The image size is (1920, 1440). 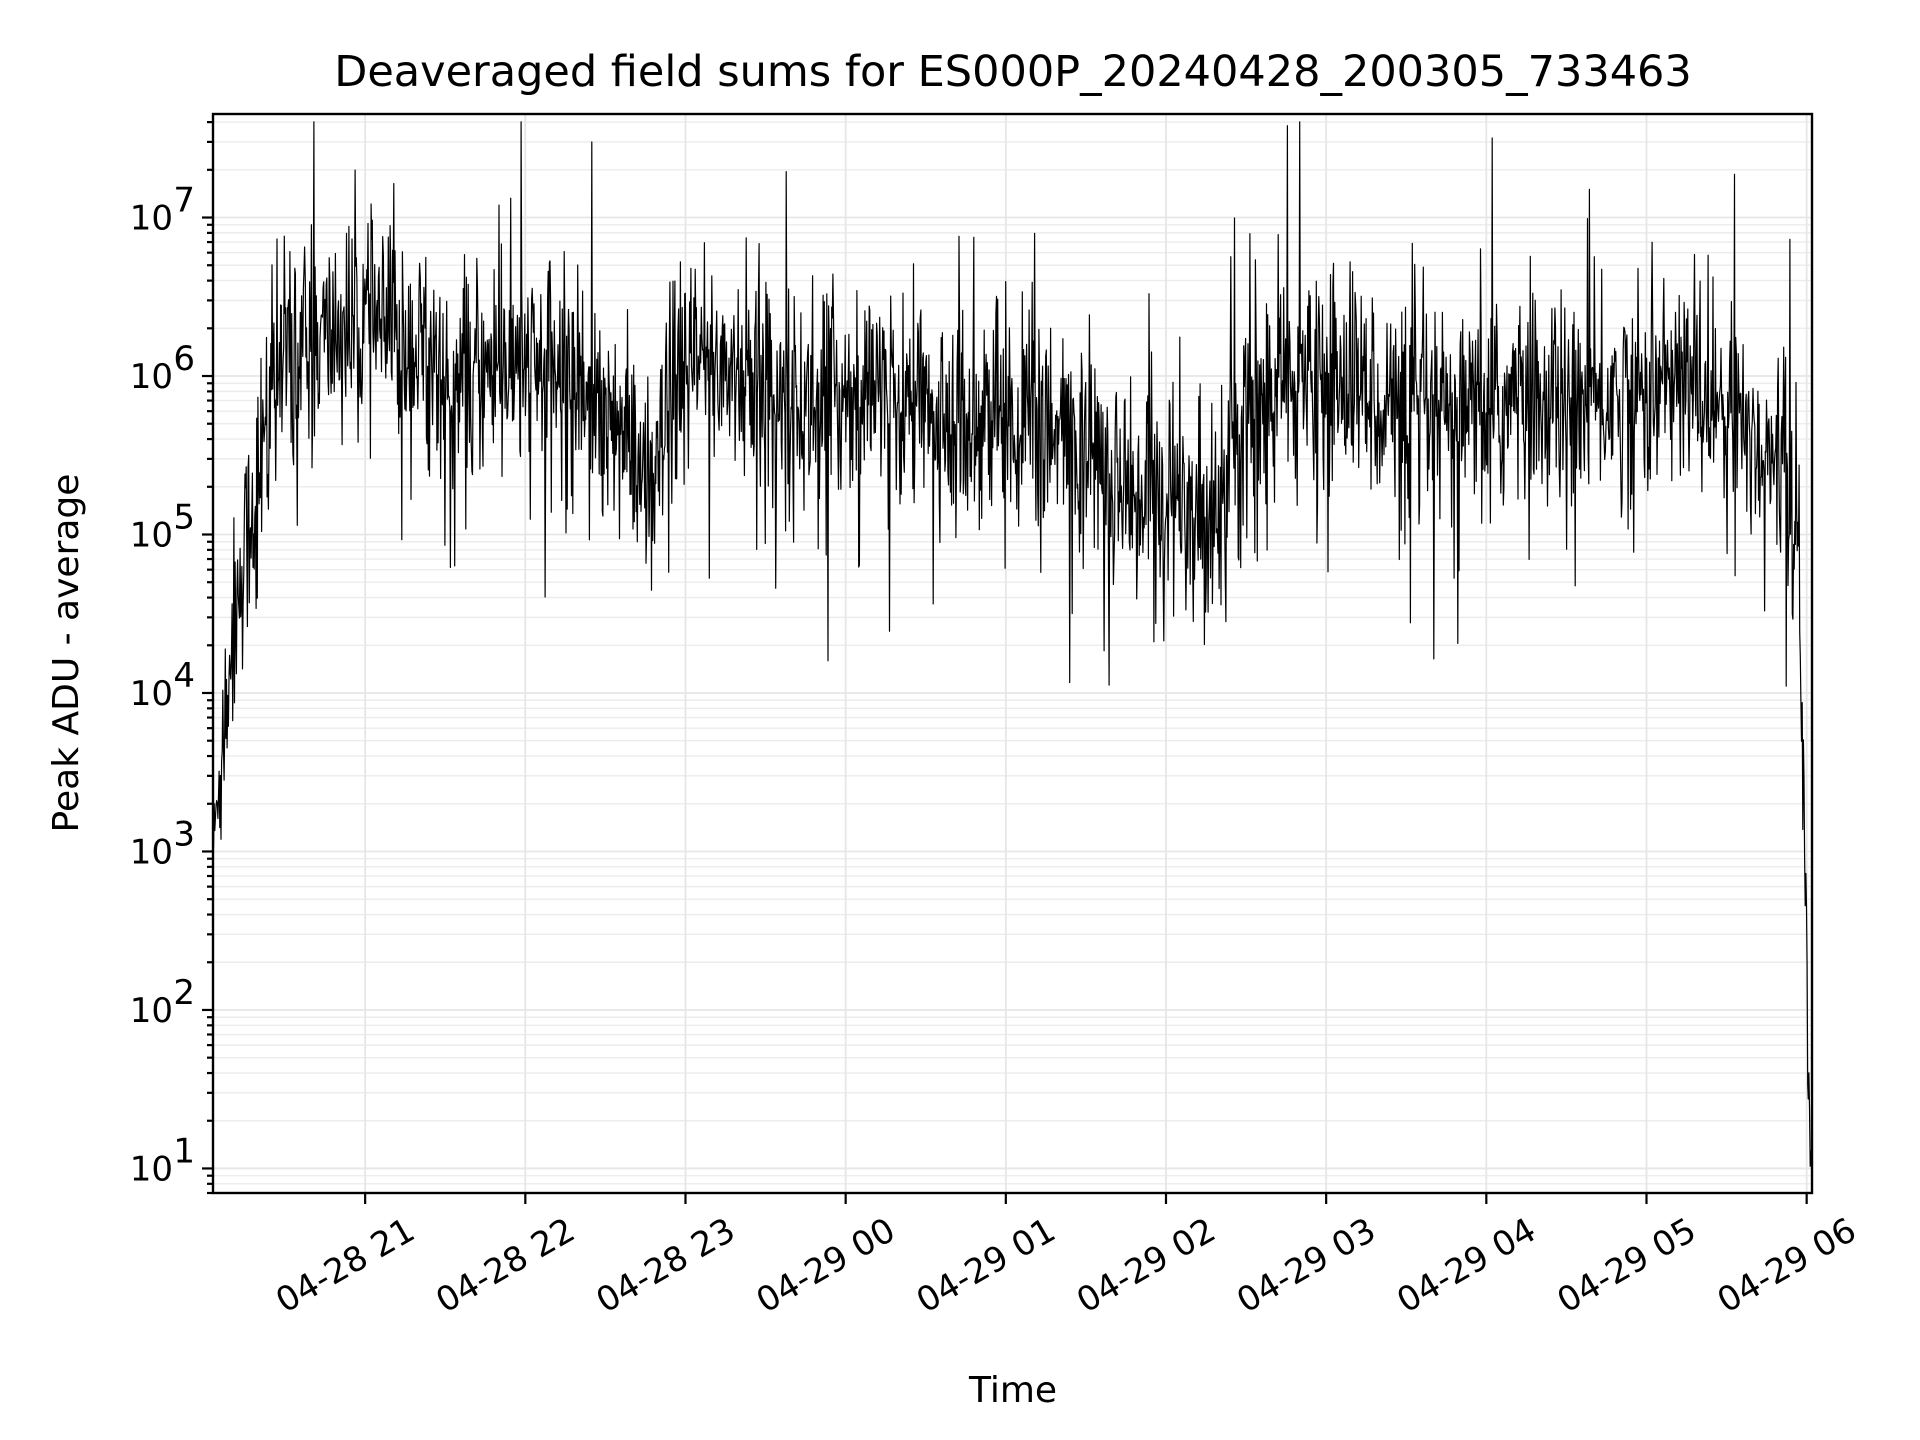 I want to click on y-tick-label-exponent: 4, so click(x=184, y=676).